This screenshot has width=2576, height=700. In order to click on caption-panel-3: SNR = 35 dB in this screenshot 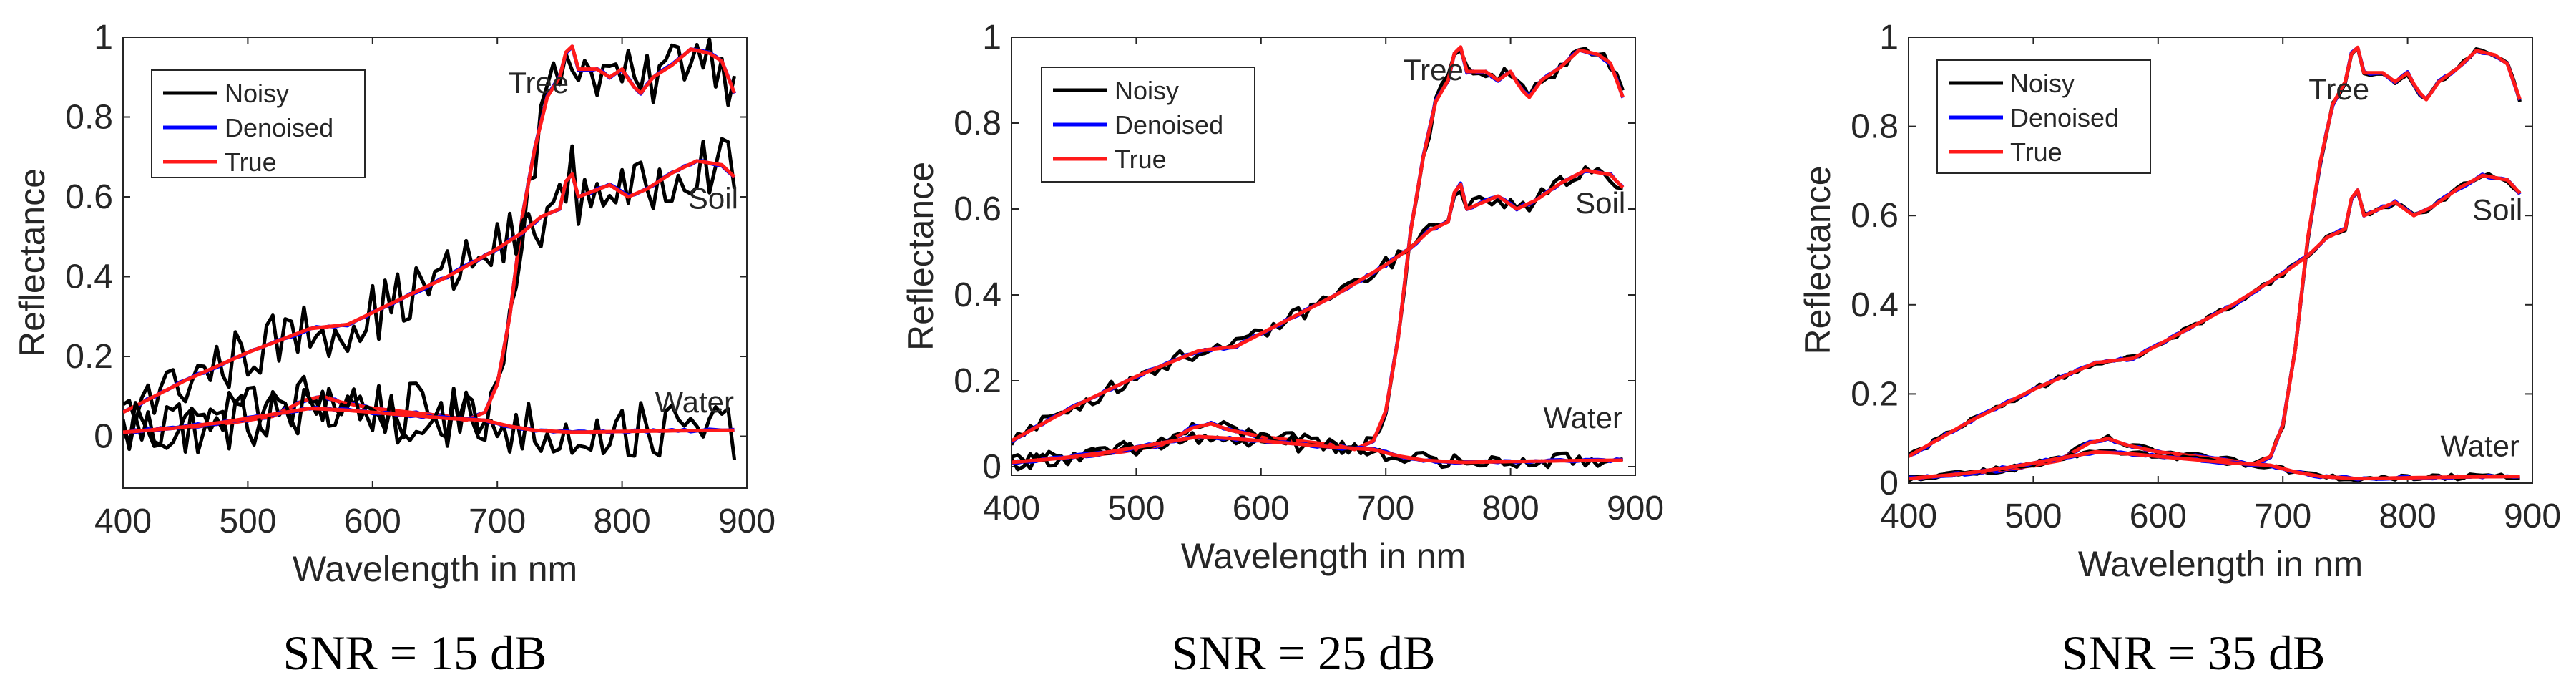, I will do `click(2194, 653)`.